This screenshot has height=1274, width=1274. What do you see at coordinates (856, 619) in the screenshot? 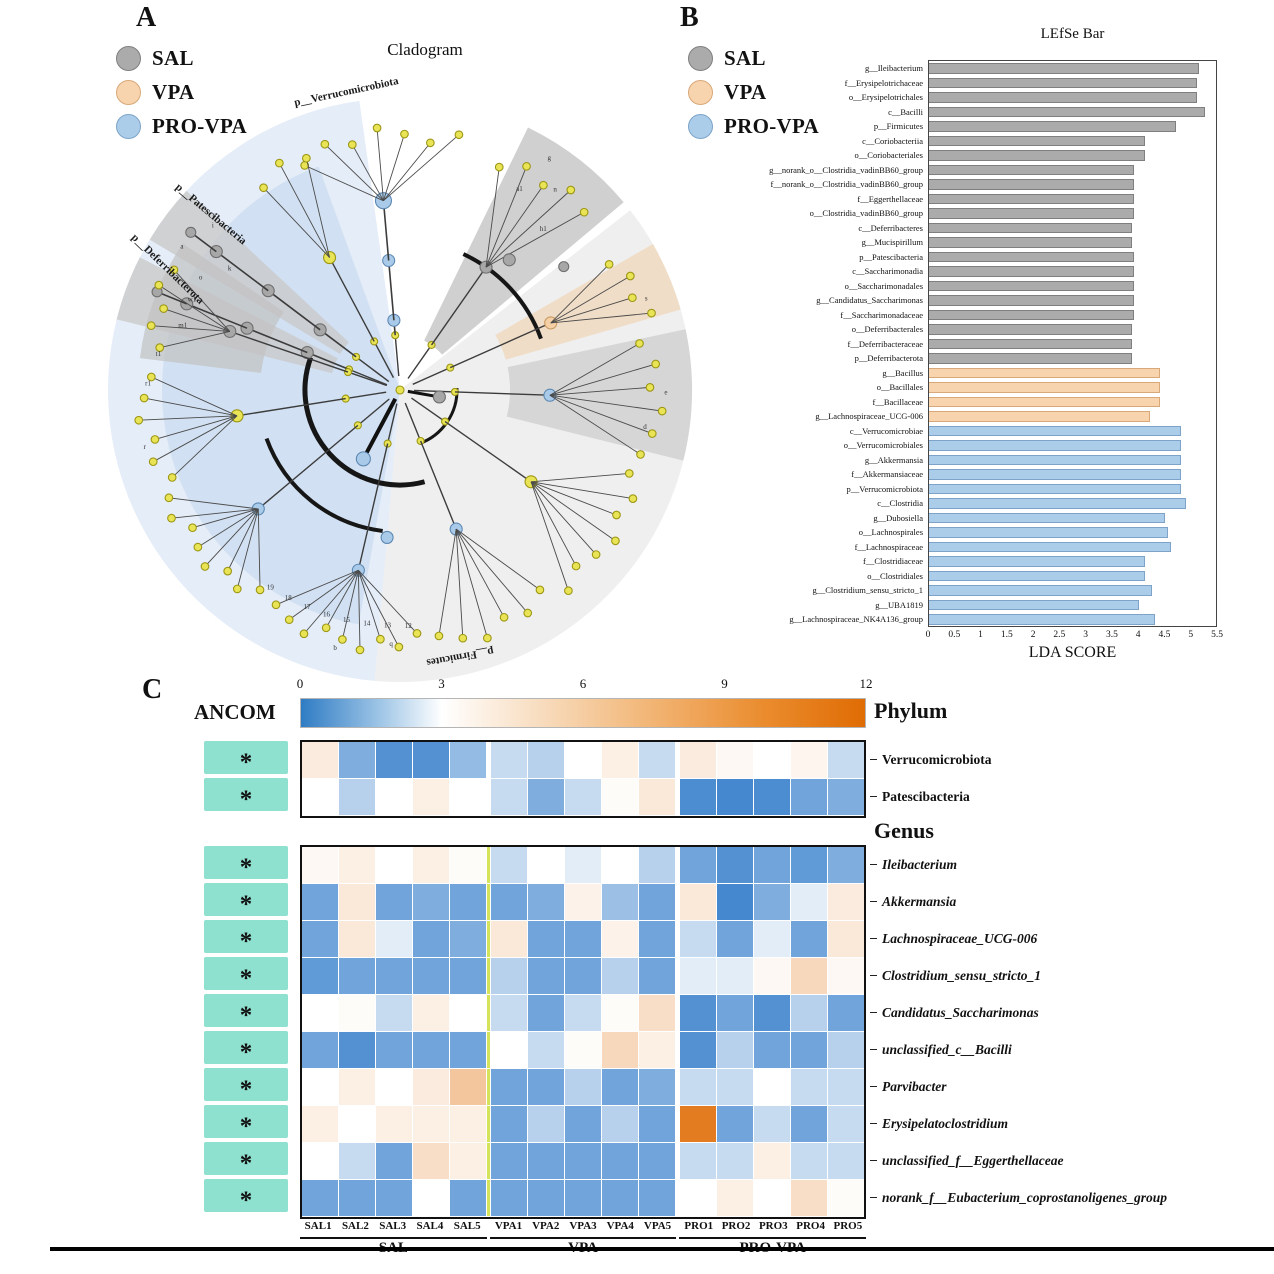
I see `lefse-taxon-label: g__Lachnospiraceae_NK4A136_group` at bounding box center [856, 619].